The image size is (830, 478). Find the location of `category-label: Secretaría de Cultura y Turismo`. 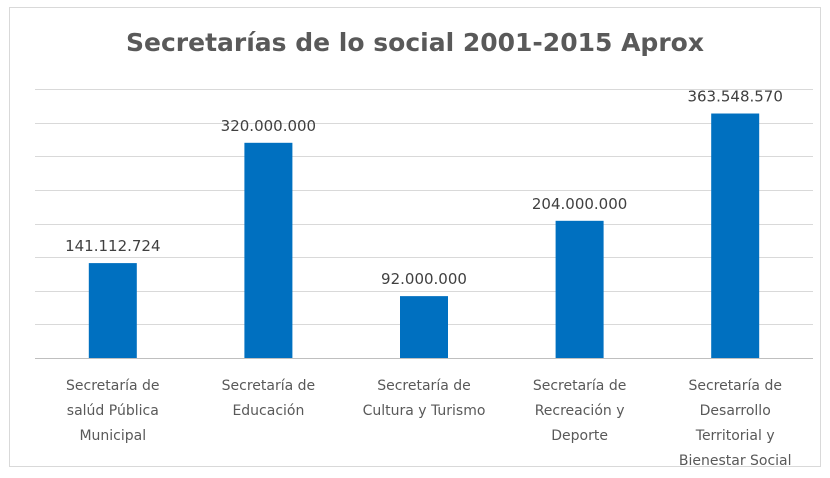

category-label: Secretaría de Cultura y Turismo is located at coordinates (424, 398).